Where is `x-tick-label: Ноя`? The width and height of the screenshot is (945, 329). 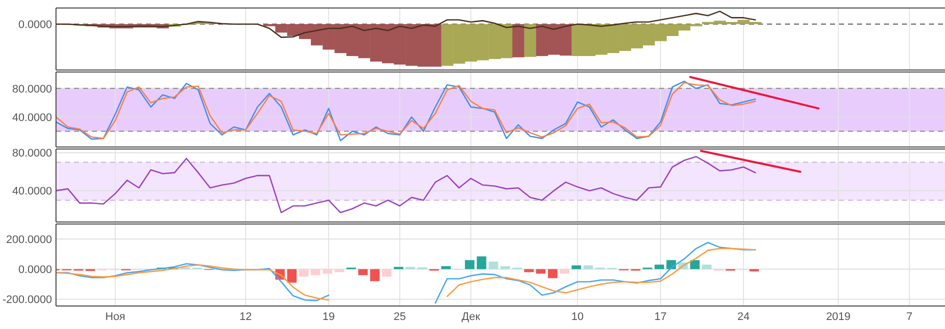 x-tick-label: Ноя is located at coordinates (115, 317).